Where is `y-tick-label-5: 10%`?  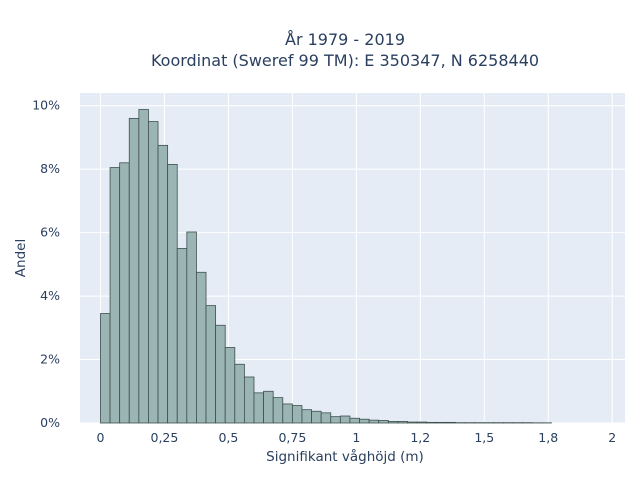 y-tick-label-5: 10% is located at coordinates (46, 105).